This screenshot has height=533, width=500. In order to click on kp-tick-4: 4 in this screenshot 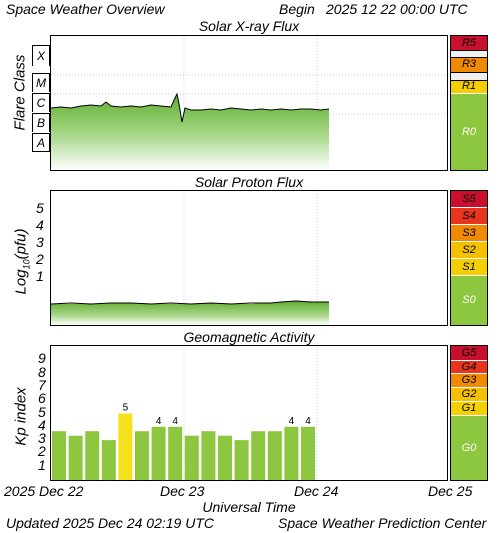, I will do `click(42, 424)`.